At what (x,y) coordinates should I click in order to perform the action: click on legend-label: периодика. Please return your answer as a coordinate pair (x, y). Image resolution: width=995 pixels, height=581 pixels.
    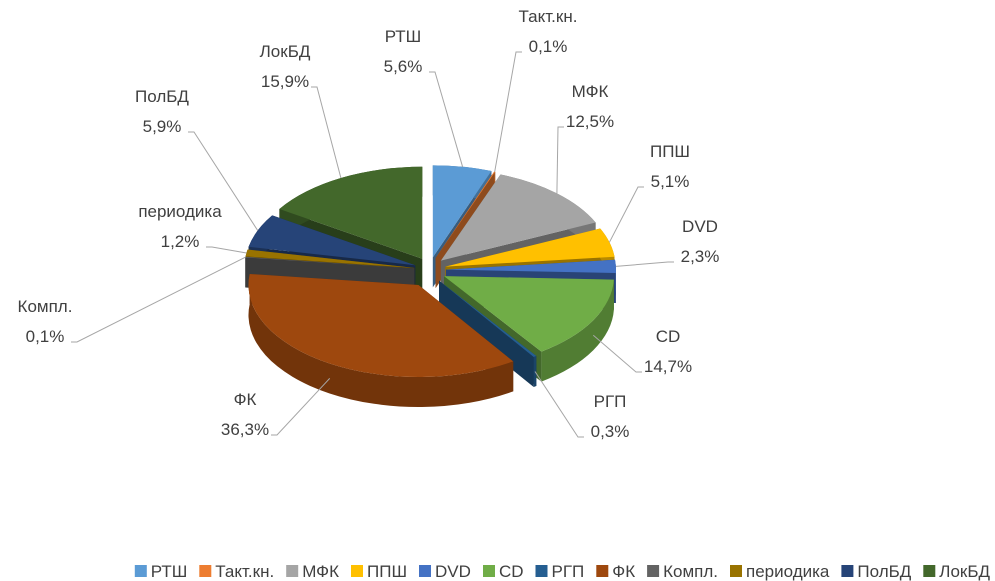
    Looking at the image, I should click on (788, 571).